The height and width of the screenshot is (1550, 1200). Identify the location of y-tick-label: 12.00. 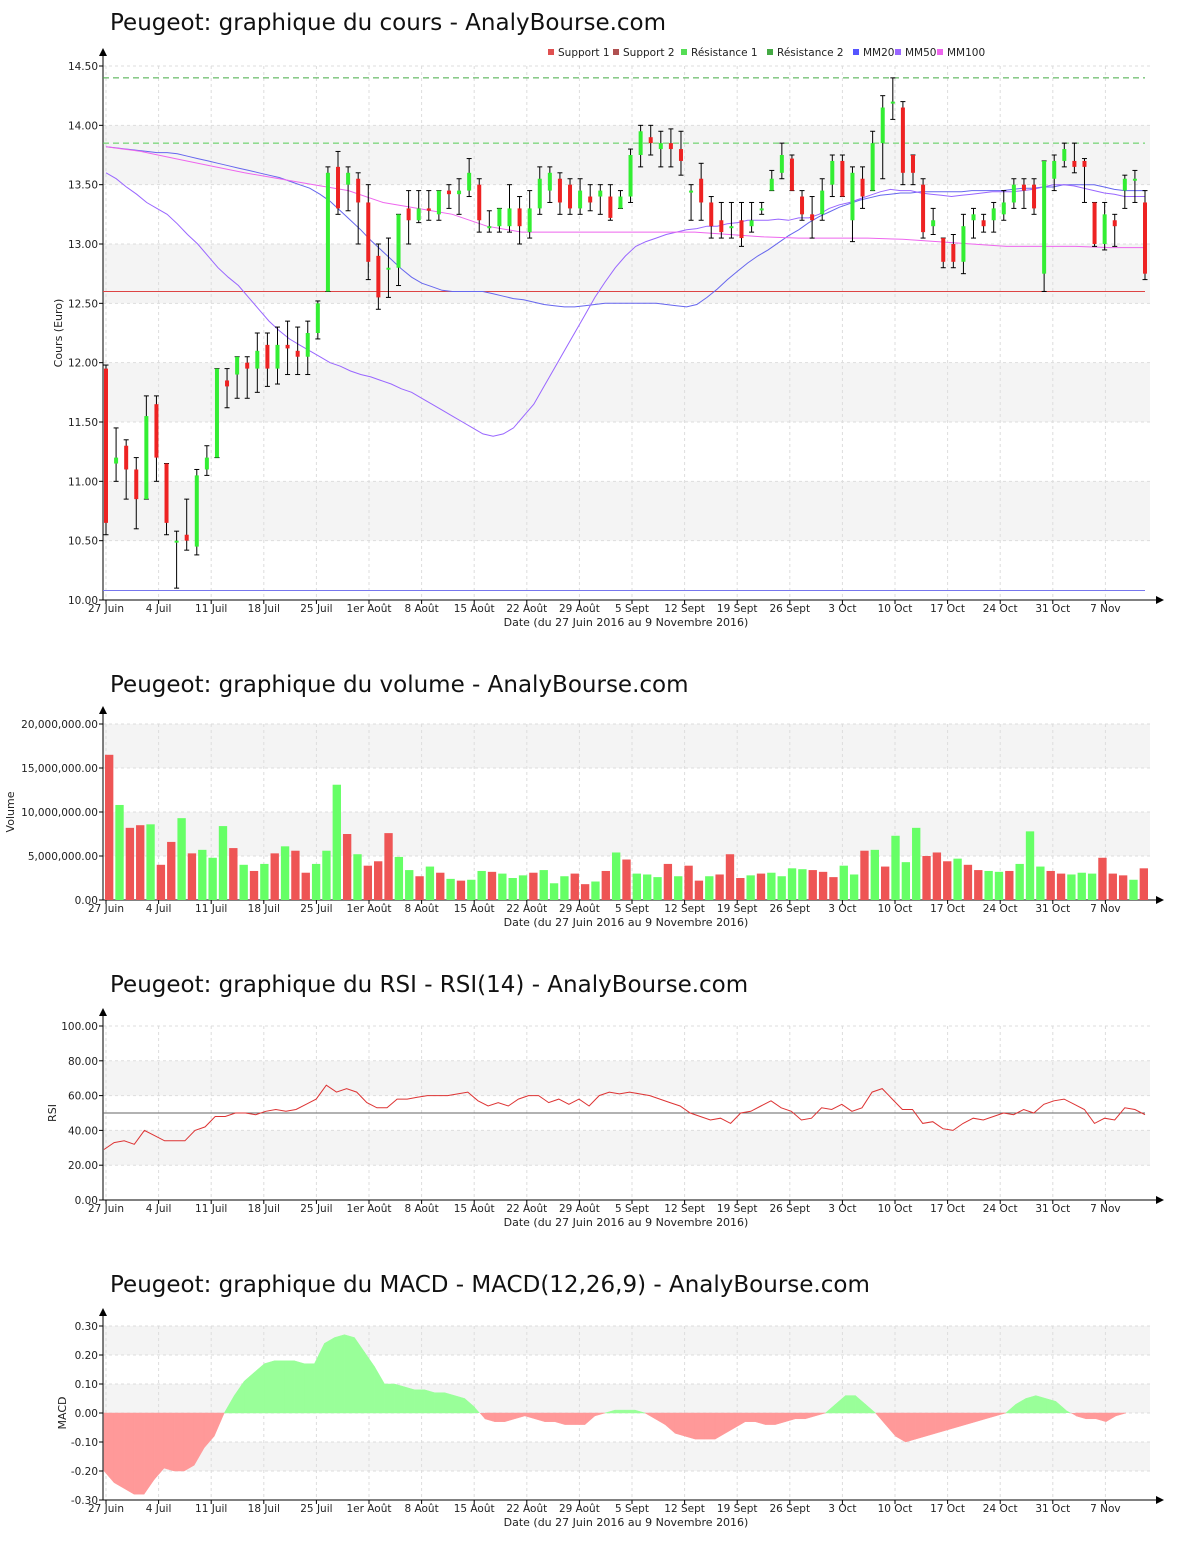
(83, 364).